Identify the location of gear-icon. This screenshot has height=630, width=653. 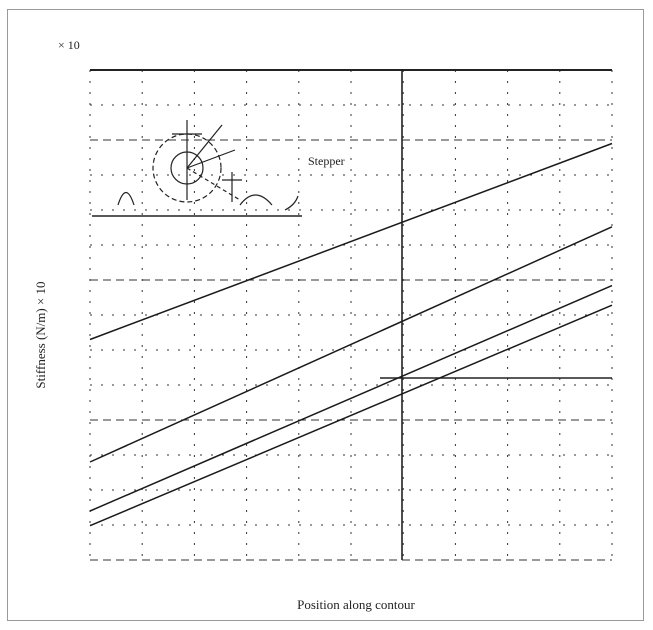
(187, 168).